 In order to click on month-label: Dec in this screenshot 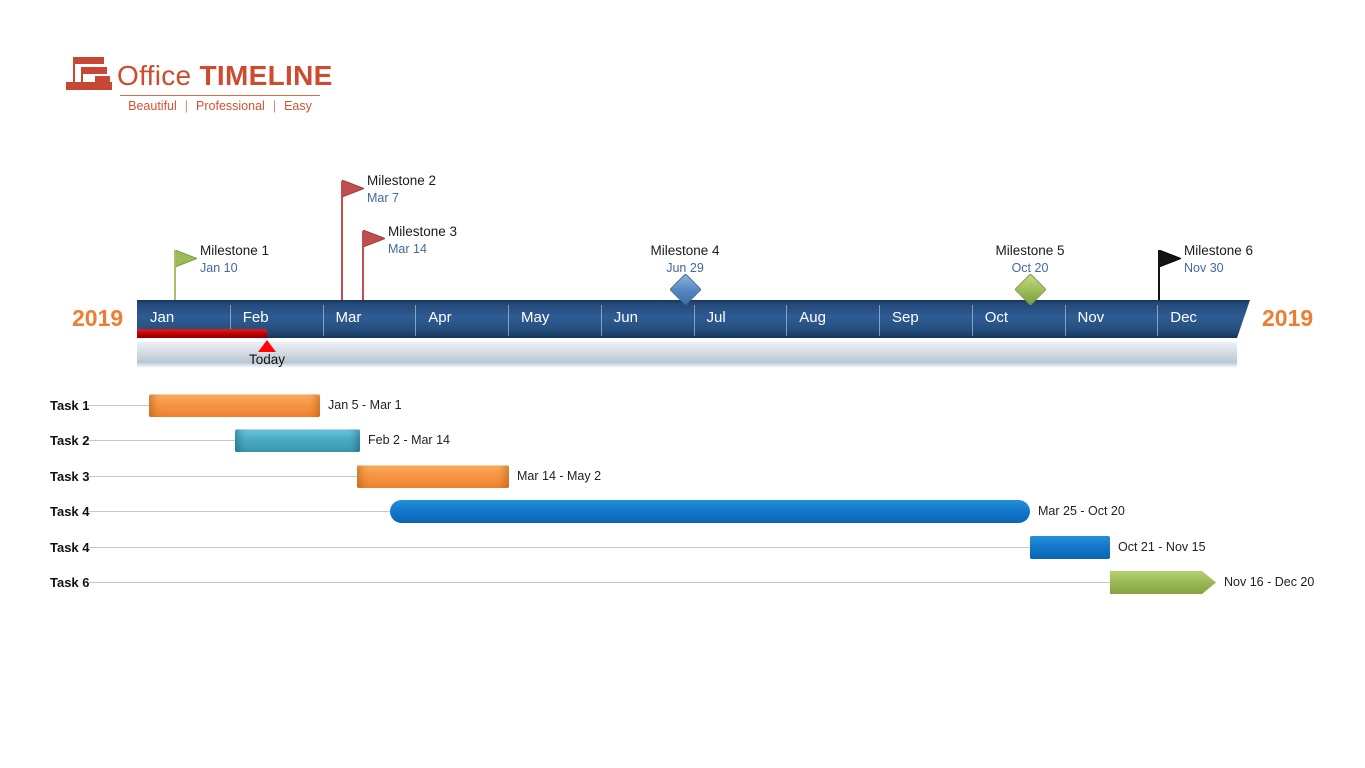, I will do `click(1183, 317)`.